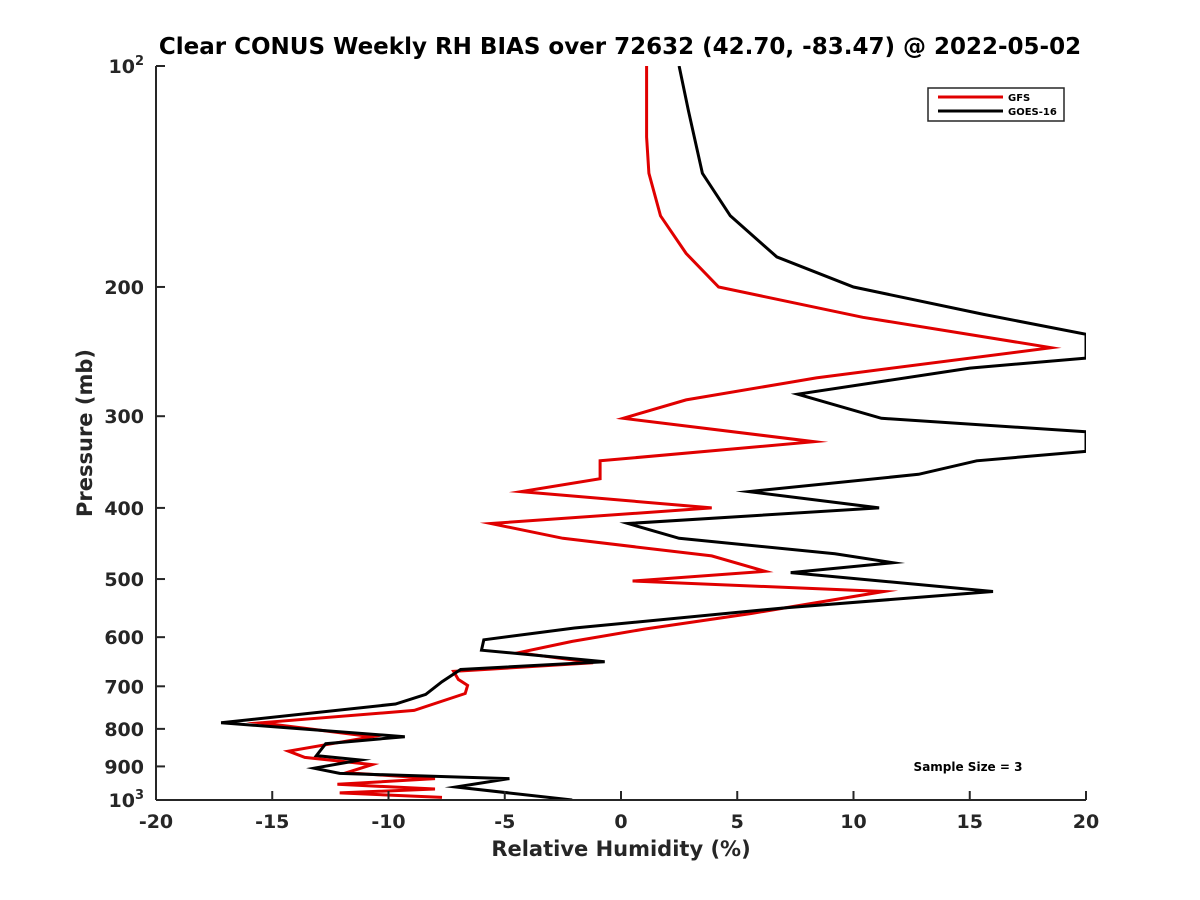 Image resolution: width=1200 pixels, height=900 pixels. I want to click on x-tick-label: -20, so click(156, 822).